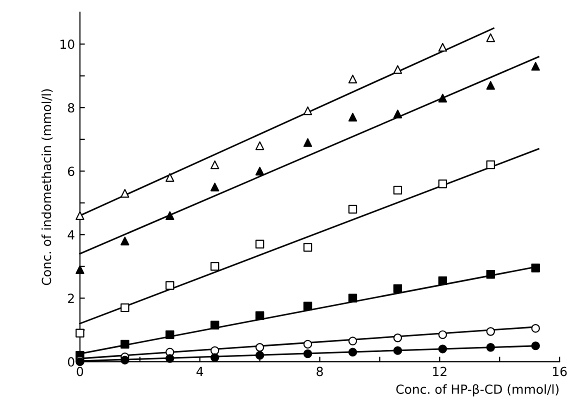  I want to click on y-tick-label: 6, so click(71, 171).